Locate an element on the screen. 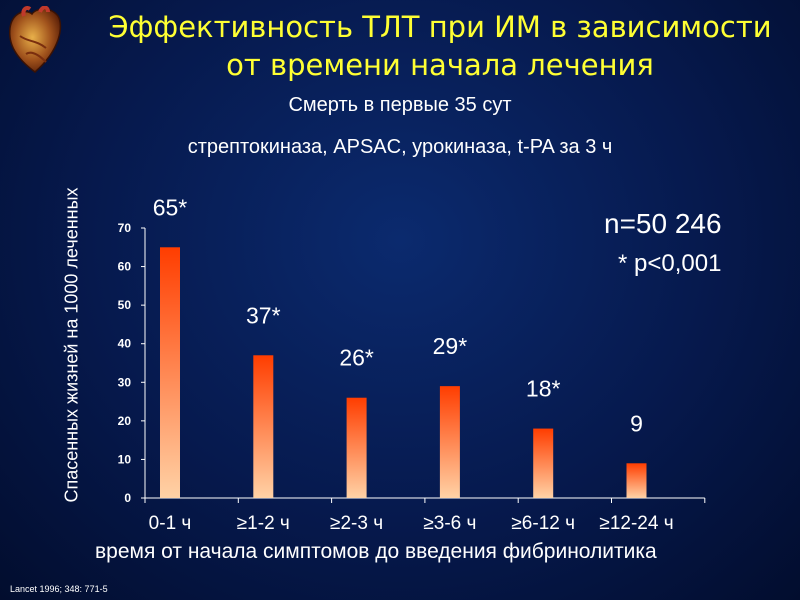 Image resolution: width=800 pixels, height=600 pixels. sample-size-note: n=50 246 is located at coordinates (663, 223).